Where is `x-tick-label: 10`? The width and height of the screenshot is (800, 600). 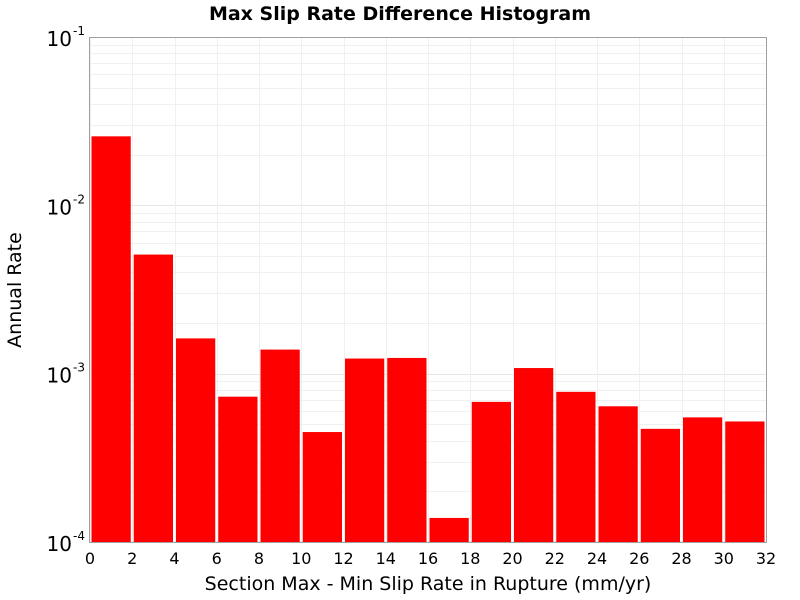 x-tick-label: 10 is located at coordinates (301, 558).